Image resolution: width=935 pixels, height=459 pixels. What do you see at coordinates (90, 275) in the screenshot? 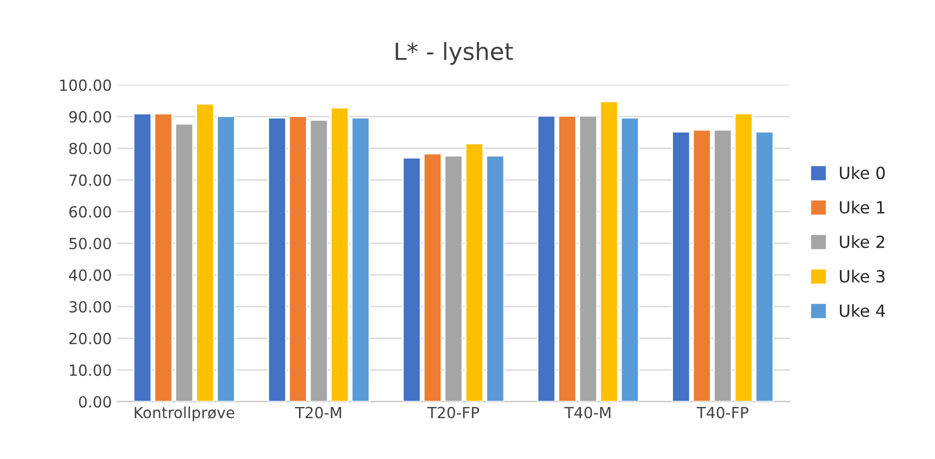
I see `y-tick-label: 40.00` at bounding box center [90, 275].